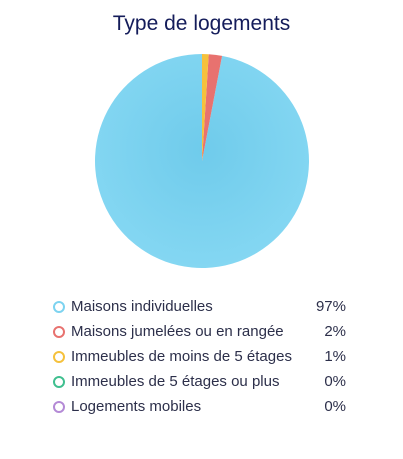 The height and width of the screenshot is (459, 403). I want to click on legend-label: Logements mobiles, so click(136, 406).